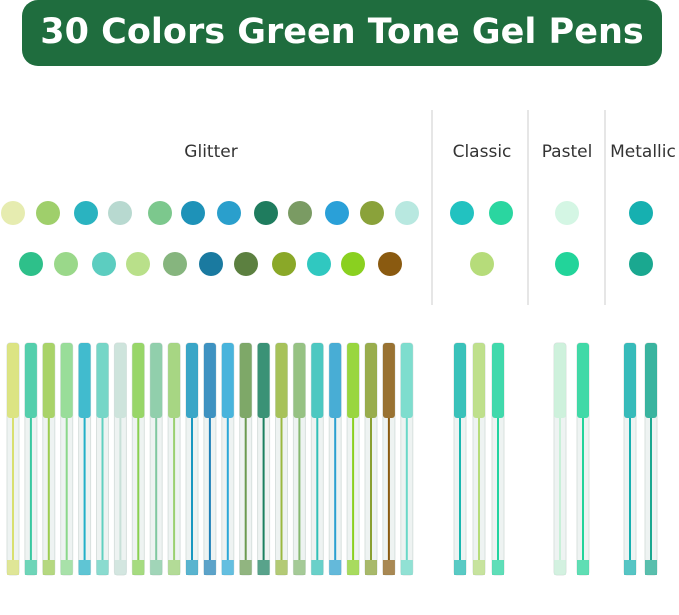 Image resolution: width=679 pixels, height=615 pixels. Describe the element at coordinates (327, 238) in the screenshot. I see `swatches` at that location.